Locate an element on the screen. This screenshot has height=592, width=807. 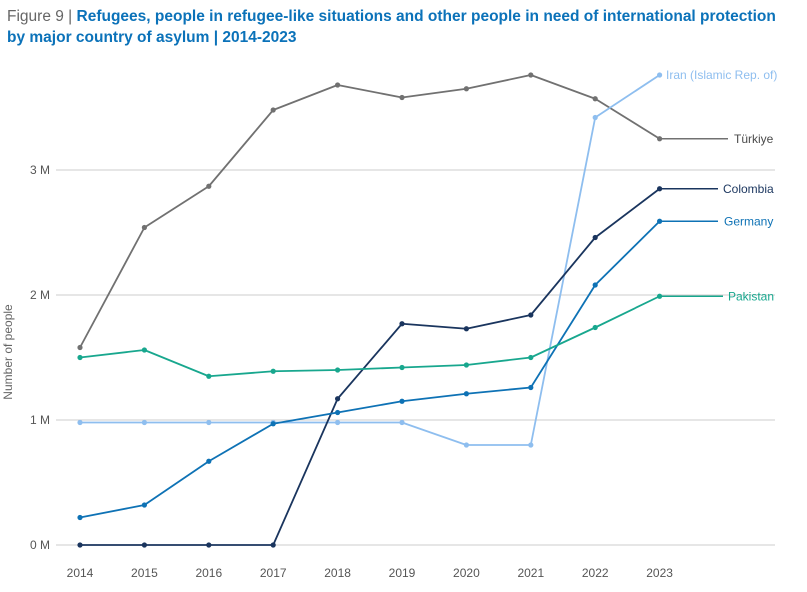
x-tick-label: 2023 is located at coordinates (659, 573).